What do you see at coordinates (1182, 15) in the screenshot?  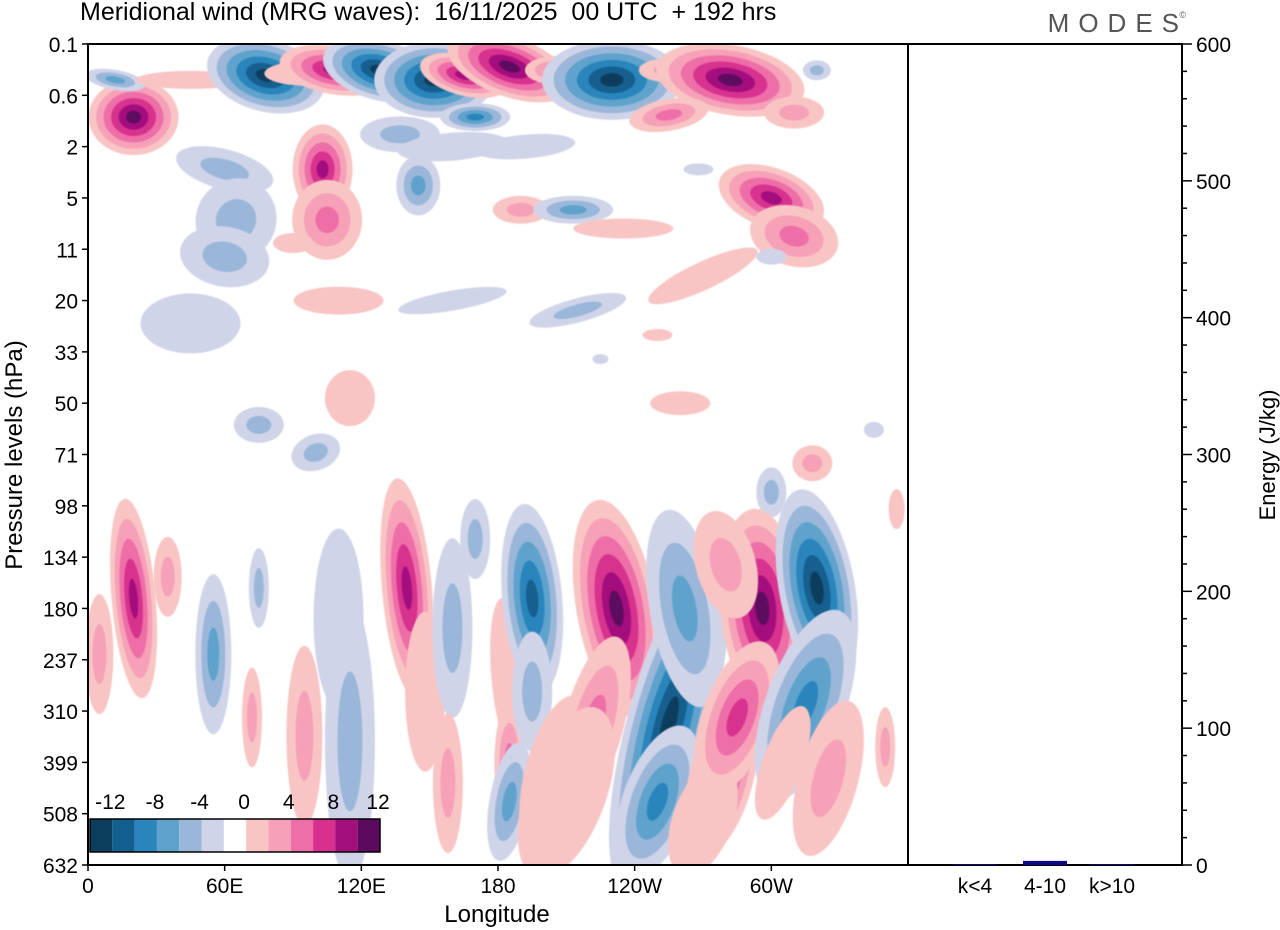 I see `brand-copyright-mark: ©` at bounding box center [1182, 15].